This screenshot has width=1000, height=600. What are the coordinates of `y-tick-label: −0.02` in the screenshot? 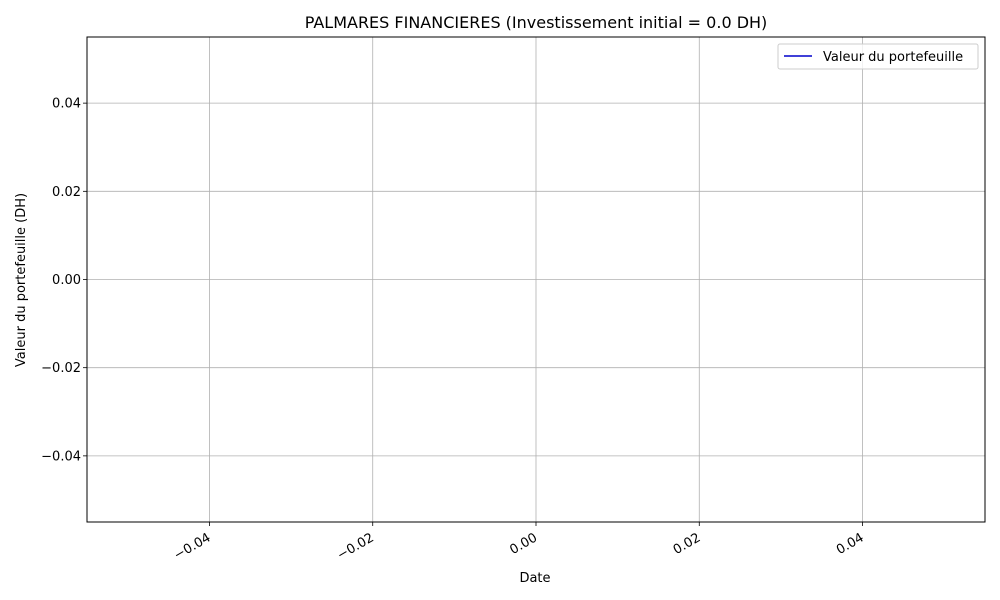 It's located at (61, 368).